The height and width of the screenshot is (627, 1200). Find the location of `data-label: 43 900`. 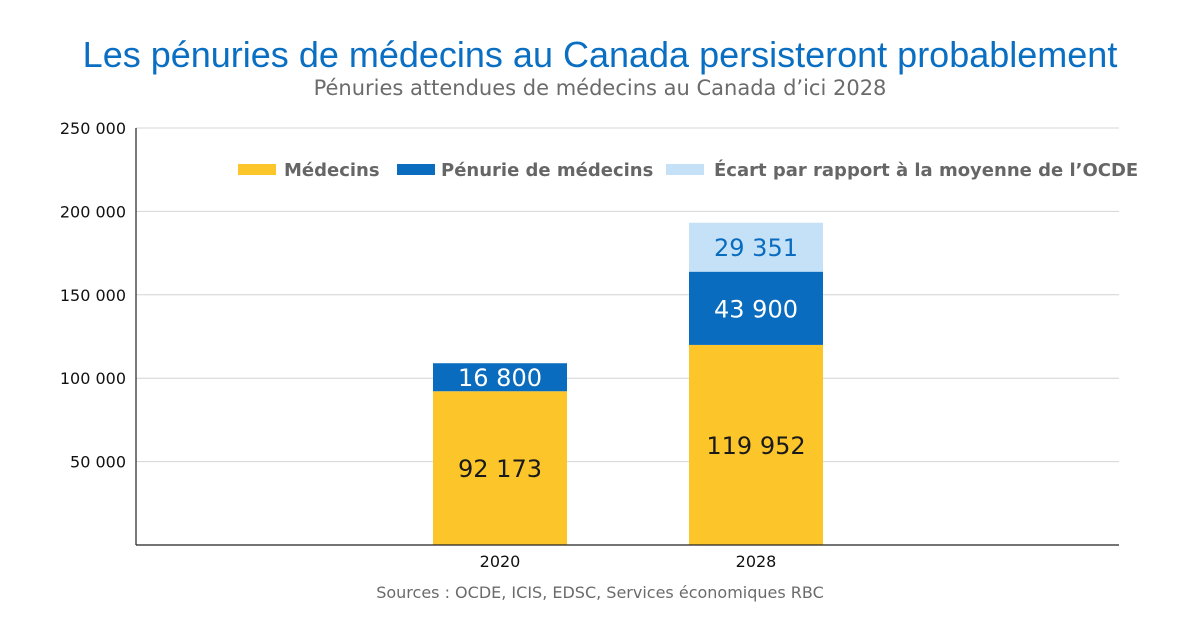

data-label: 43 900 is located at coordinates (756, 309).